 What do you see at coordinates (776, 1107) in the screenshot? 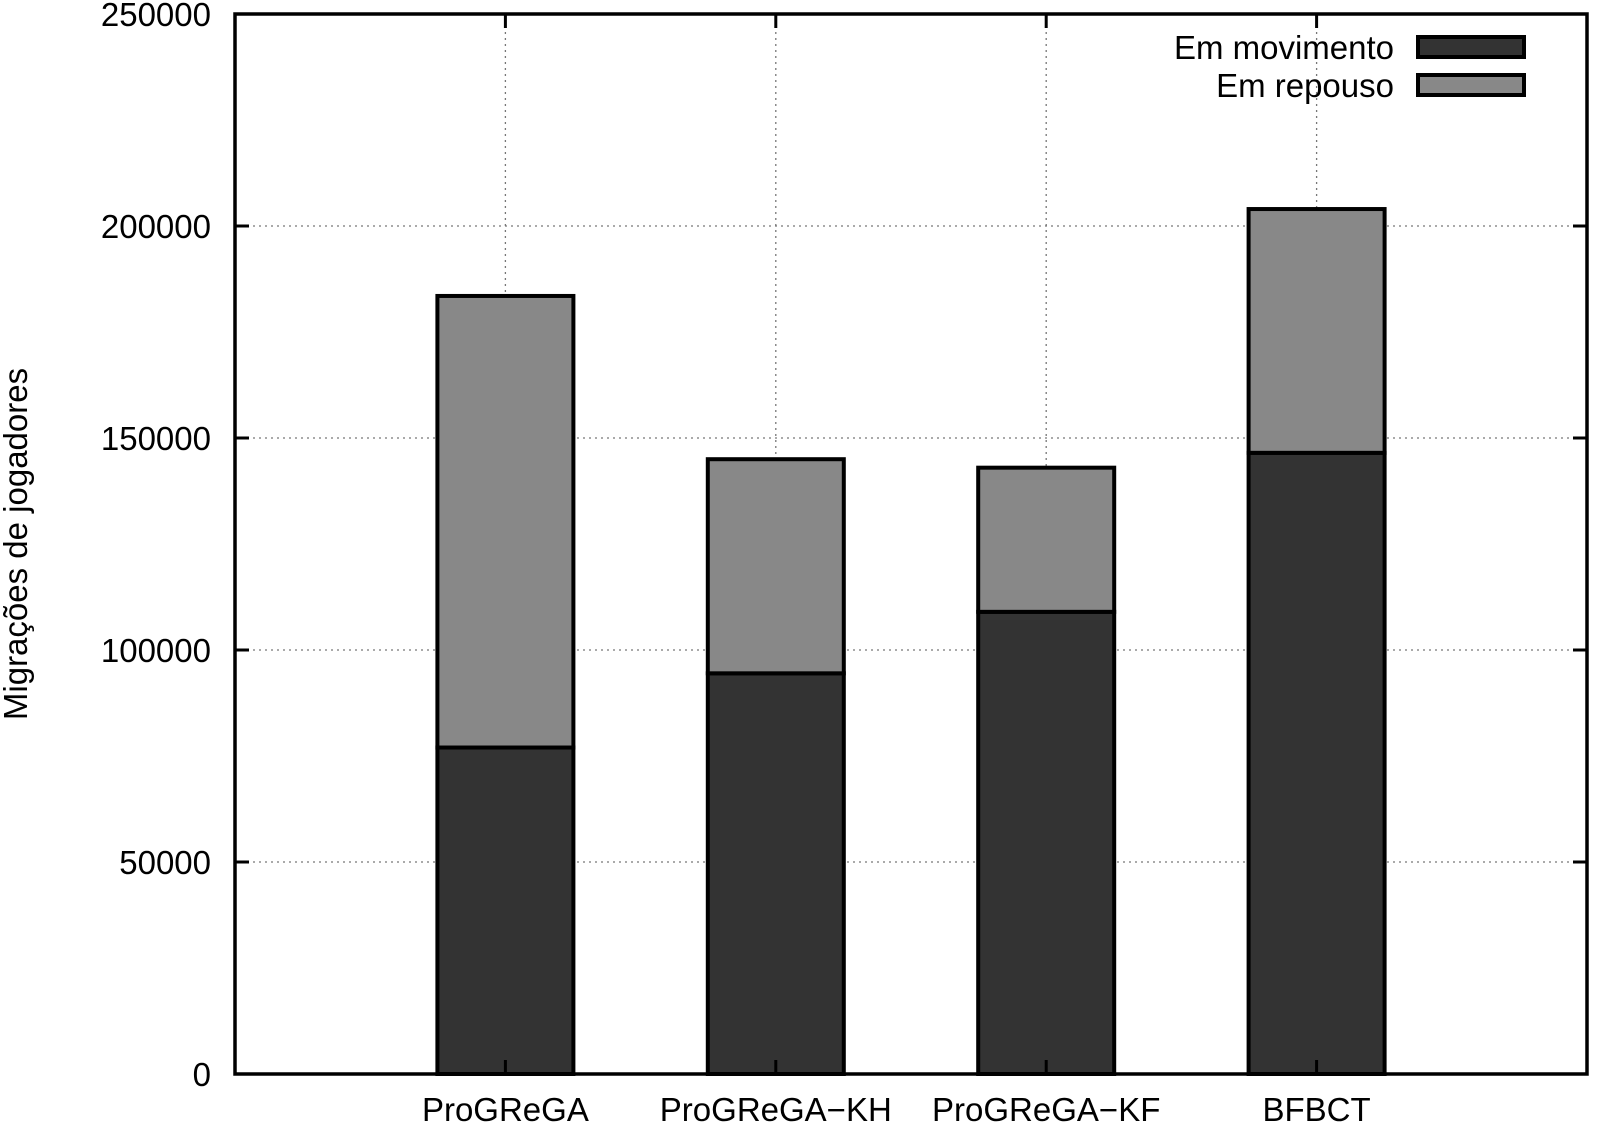
I see `x-tick-label: ProGReGA−KH` at bounding box center [776, 1107].